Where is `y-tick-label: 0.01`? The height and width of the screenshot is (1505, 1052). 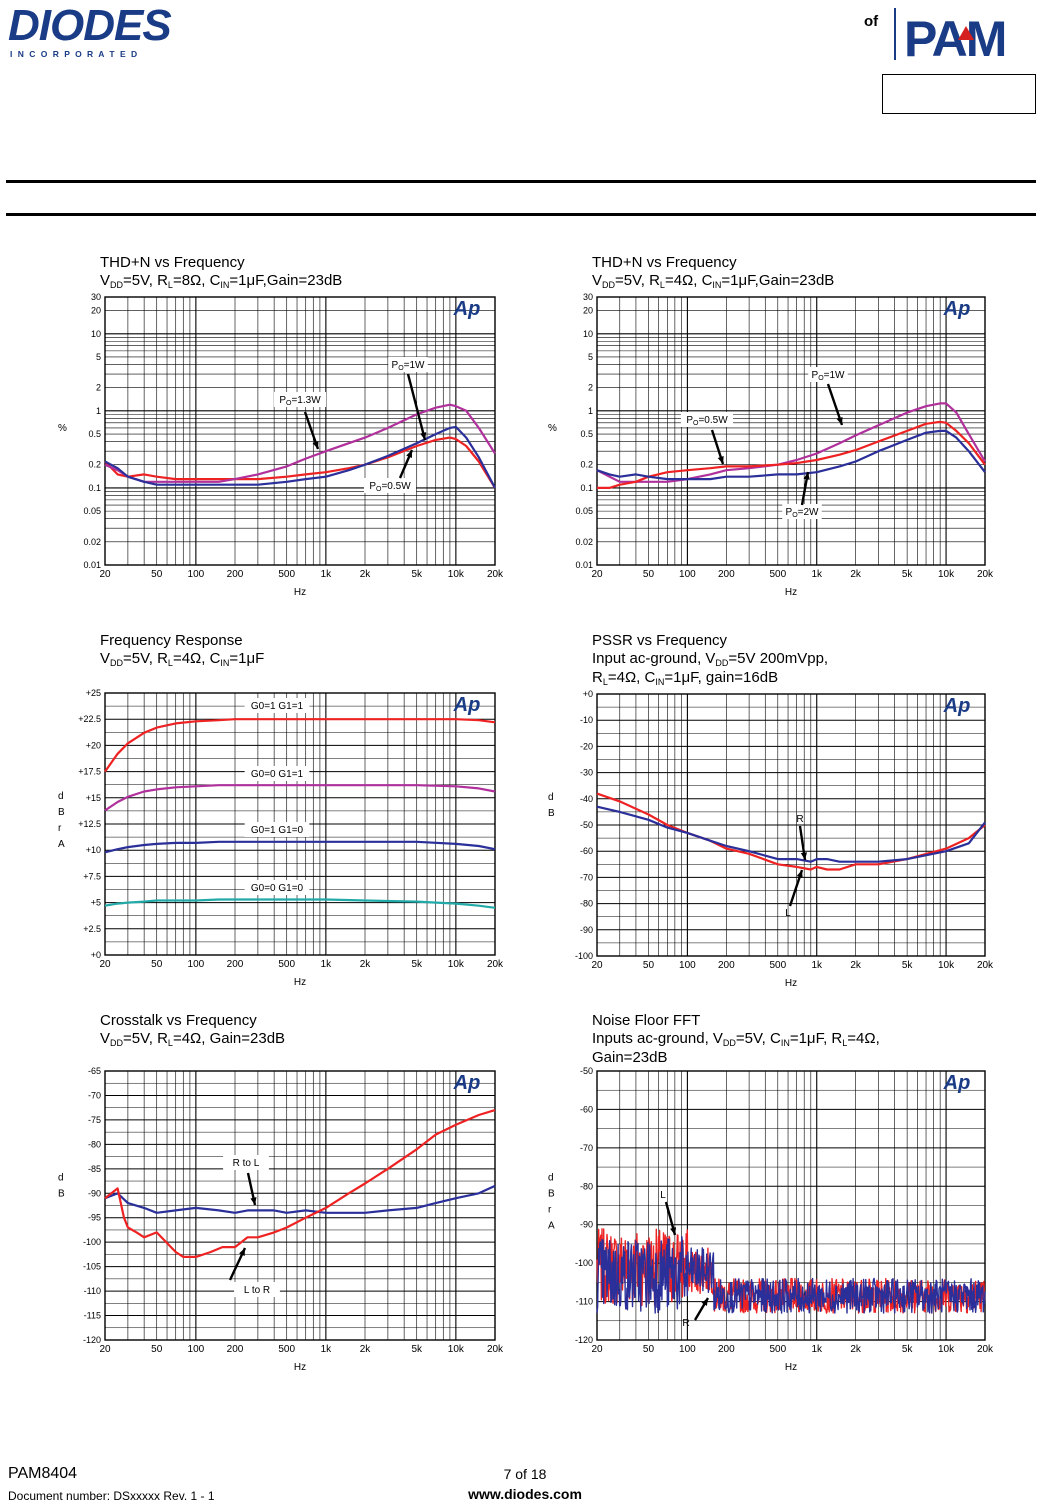 y-tick-label: 0.01 is located at coordinates (92, 565).